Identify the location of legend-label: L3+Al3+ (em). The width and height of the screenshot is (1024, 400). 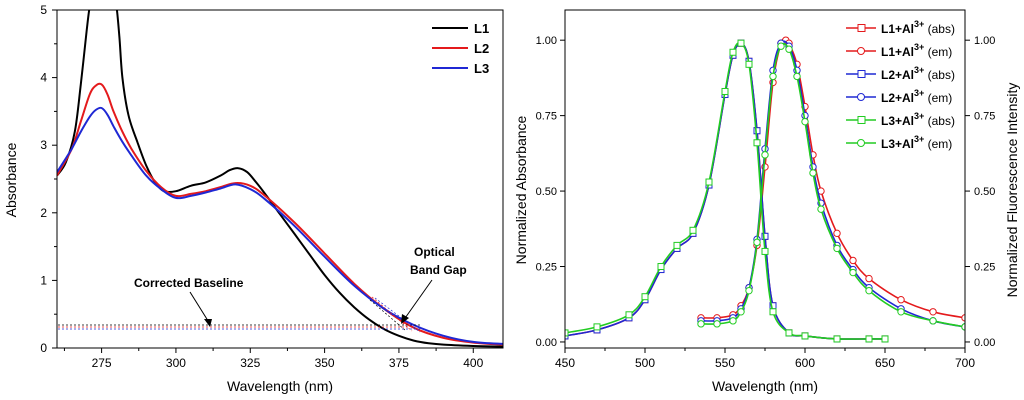
(916, 142).